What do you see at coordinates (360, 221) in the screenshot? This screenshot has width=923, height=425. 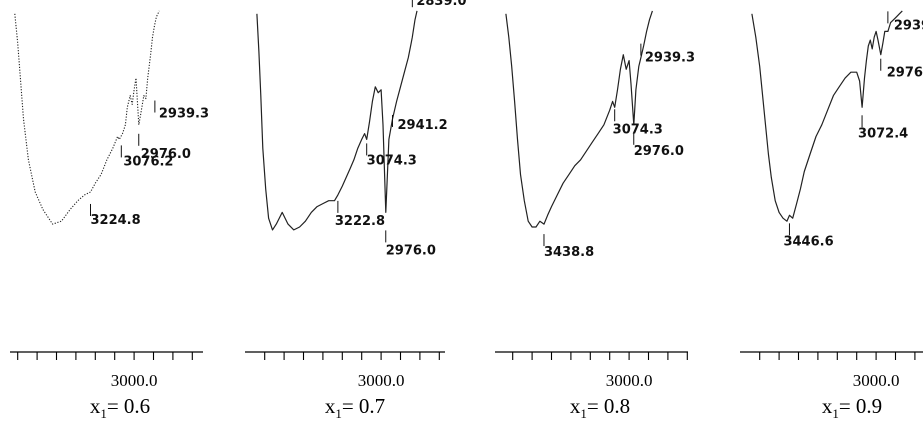 I see `peak-label: 3222.8` at bounding box center [360, 221].